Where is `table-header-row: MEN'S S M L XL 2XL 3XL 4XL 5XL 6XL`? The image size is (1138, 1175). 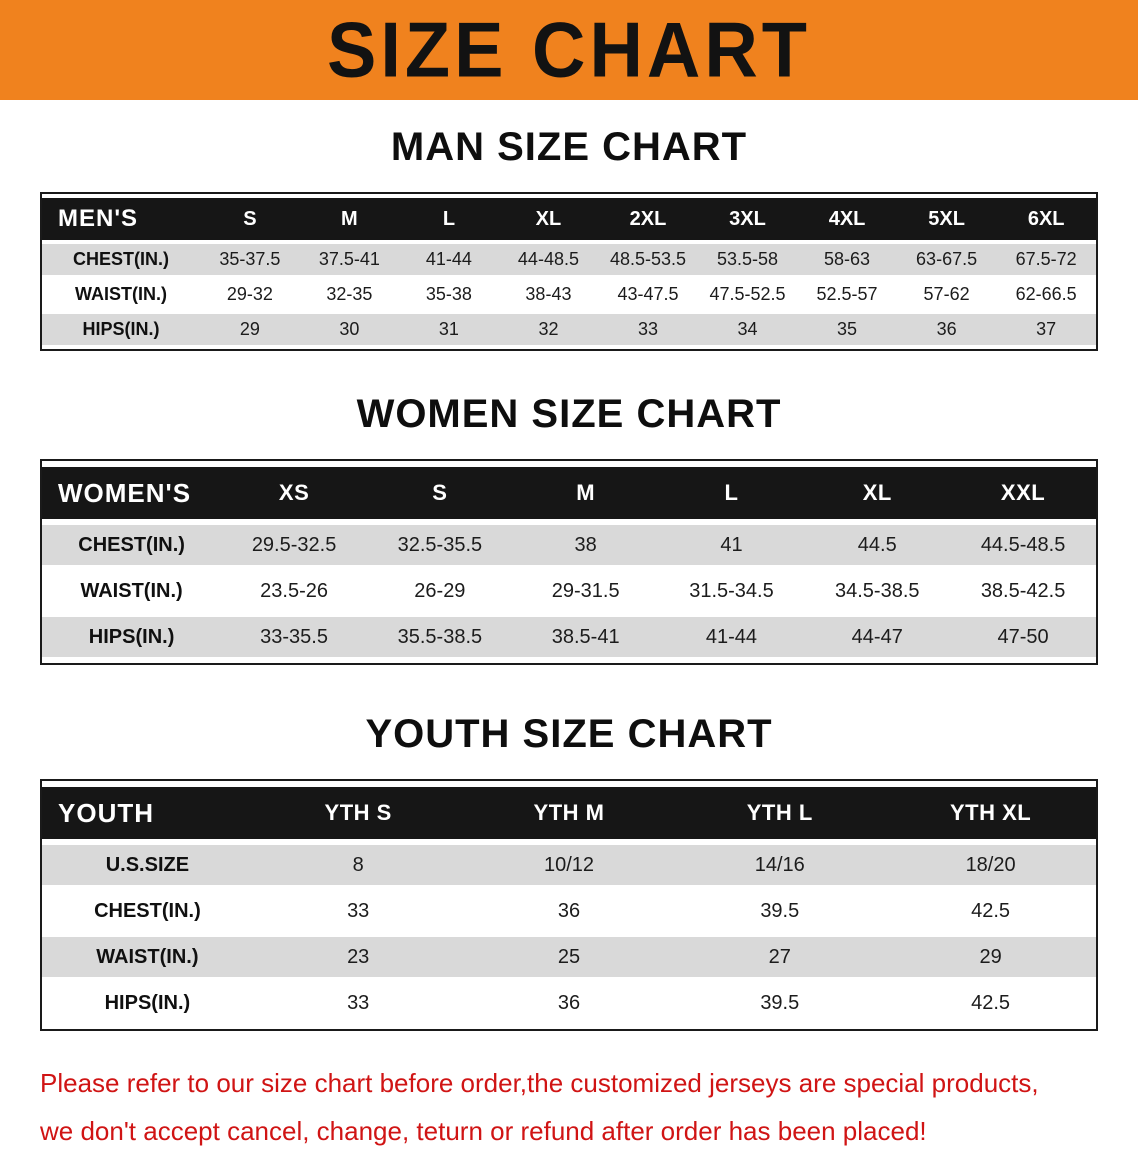
table-header-row: MEN'S S M L XL 2XL 3XL 4XL 5XL 6XL is located at coordinates (569, 219).